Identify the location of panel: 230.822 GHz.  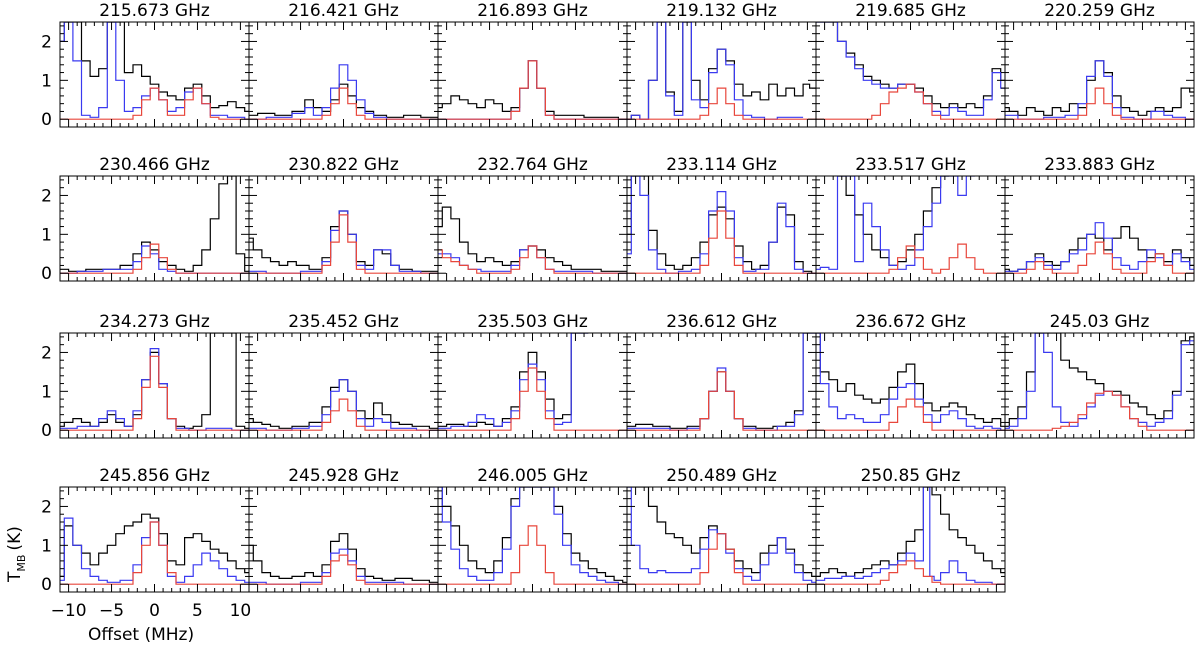
(343, 218).